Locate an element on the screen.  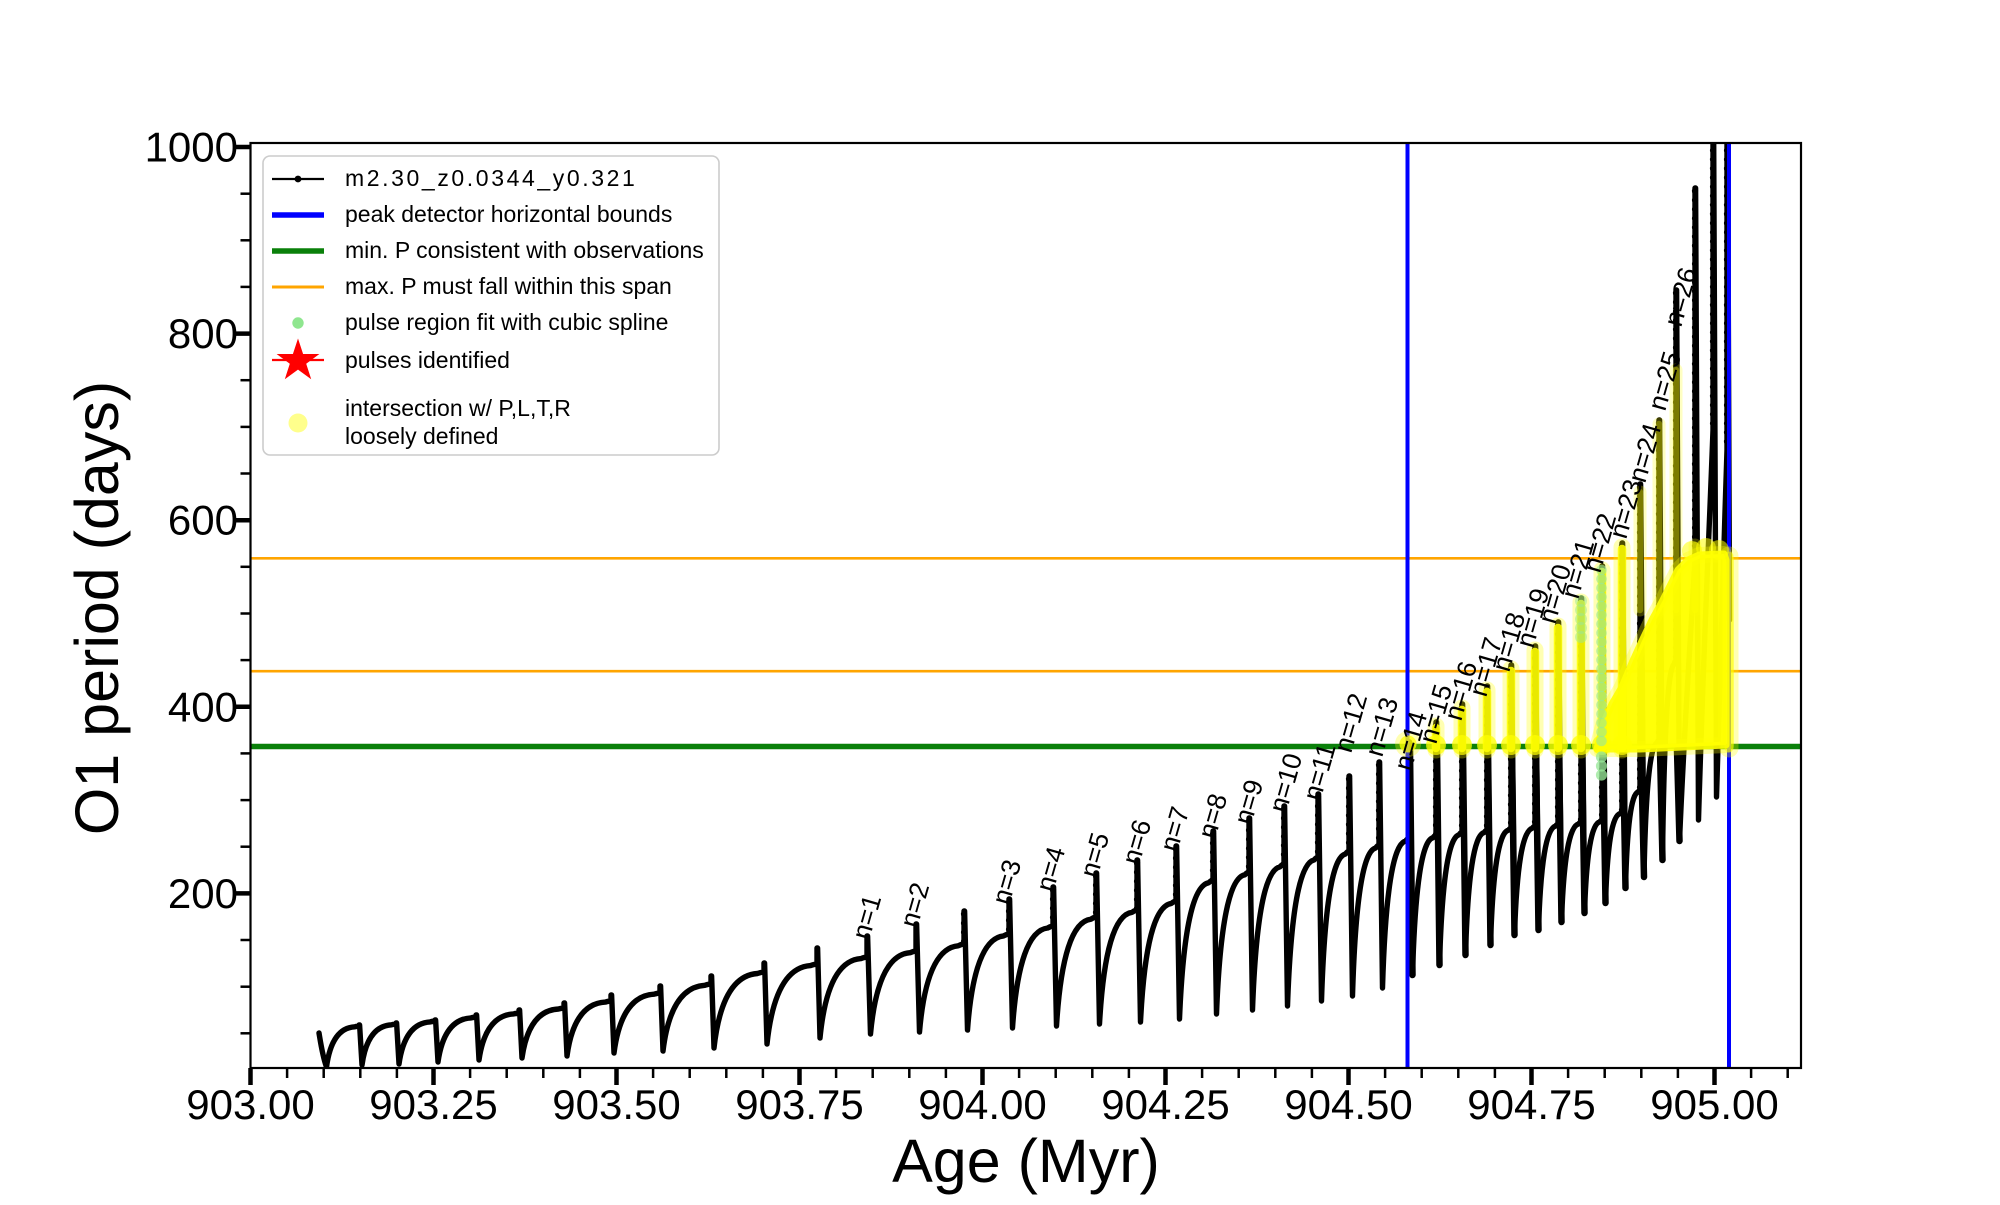
svg-text: pulses identified is located at coordinates (427, 360).